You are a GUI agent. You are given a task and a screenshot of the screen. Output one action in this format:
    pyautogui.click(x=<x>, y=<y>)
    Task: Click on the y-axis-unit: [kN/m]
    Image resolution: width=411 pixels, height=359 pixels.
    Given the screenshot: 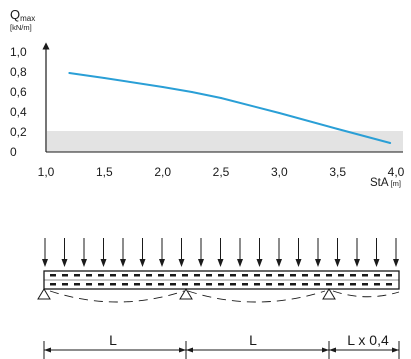 What is the action you would take?
    pyautogui.click(x=21, y=27)
    